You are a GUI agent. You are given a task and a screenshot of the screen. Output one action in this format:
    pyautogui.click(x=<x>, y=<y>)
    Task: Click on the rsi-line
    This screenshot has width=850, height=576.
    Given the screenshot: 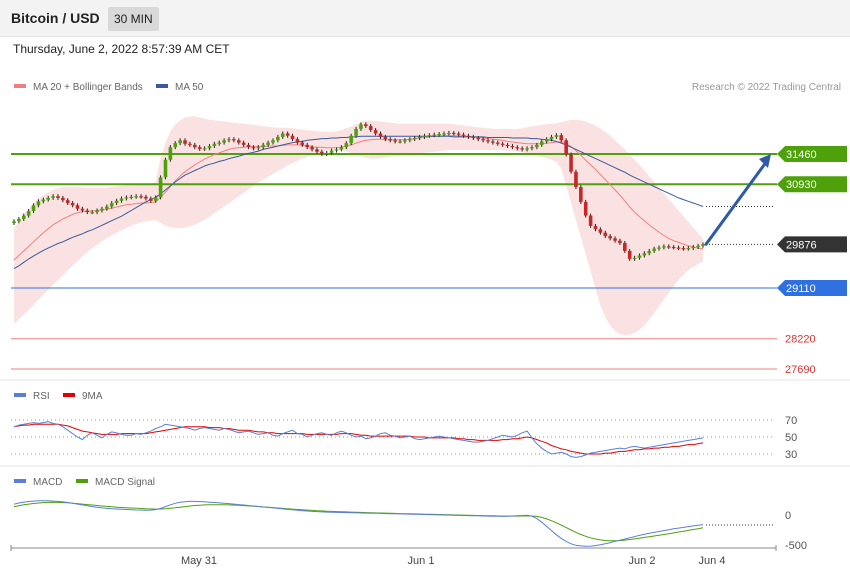 What is the action you would take?
    pyautogui.click(x=358, y=439)
    